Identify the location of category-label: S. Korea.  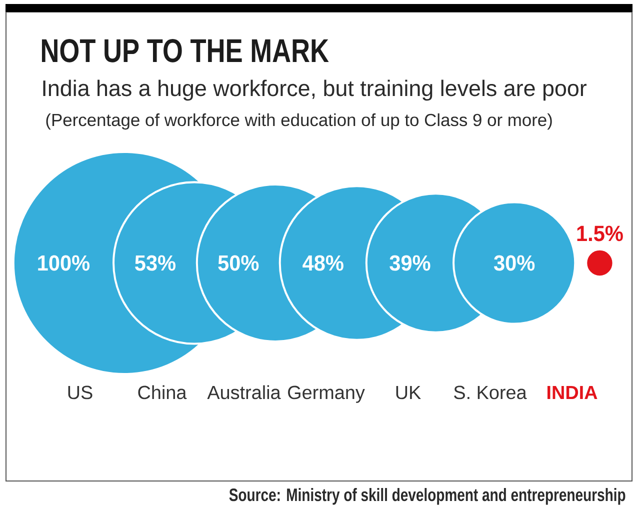
(490, 393).